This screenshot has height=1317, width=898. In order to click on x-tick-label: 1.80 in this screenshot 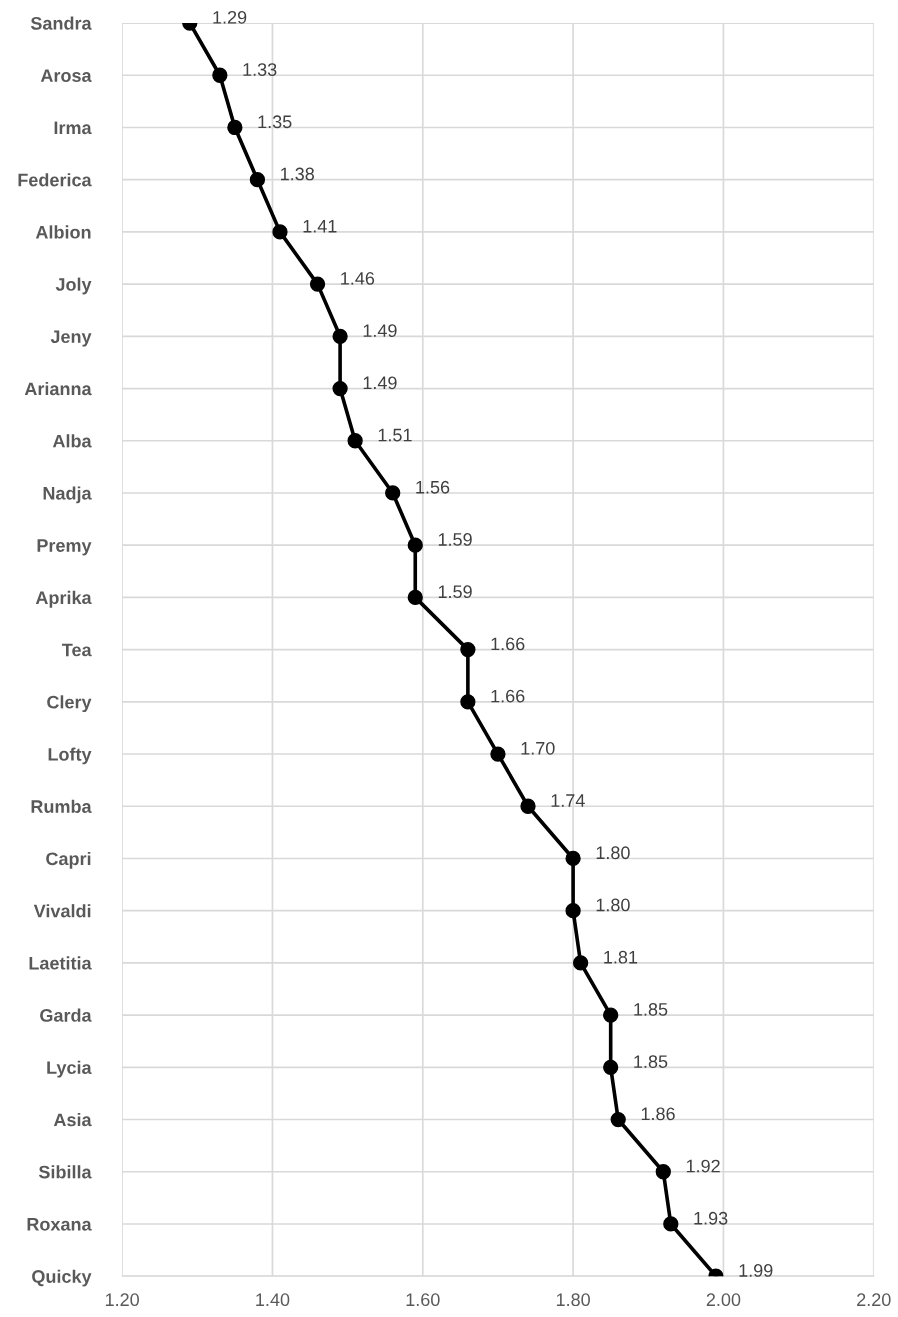, I will do `click(573, 1300)`.